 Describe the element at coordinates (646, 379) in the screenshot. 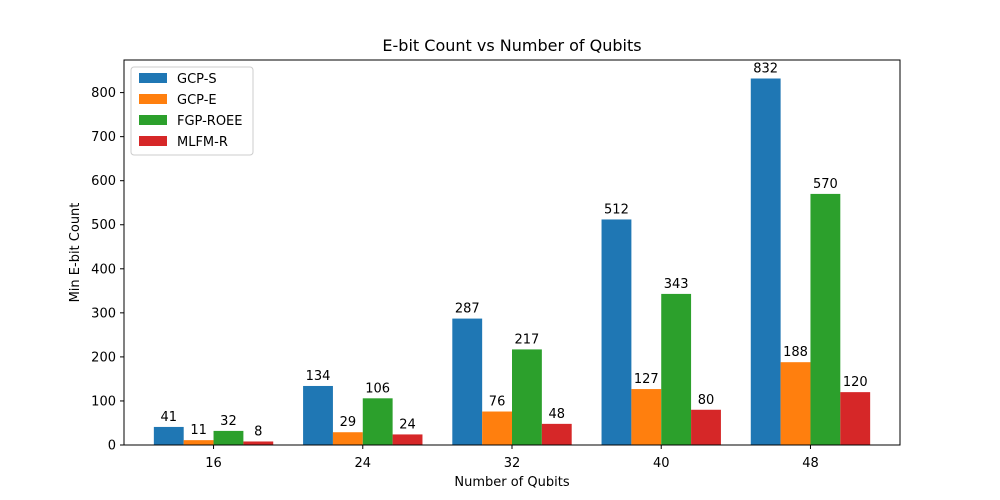

I see `data-label-gcp-e-40: 127` at that location.